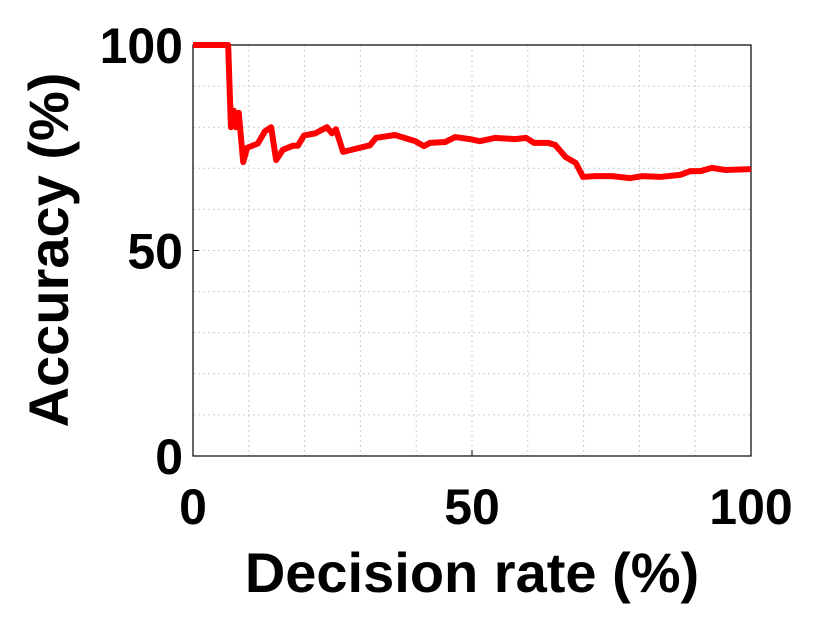 The image size is (830, 624). What do you see at coordinates (141, 46) in the screenshot?
I see `y-tick-label: 100` at bounding box center [141, 46].